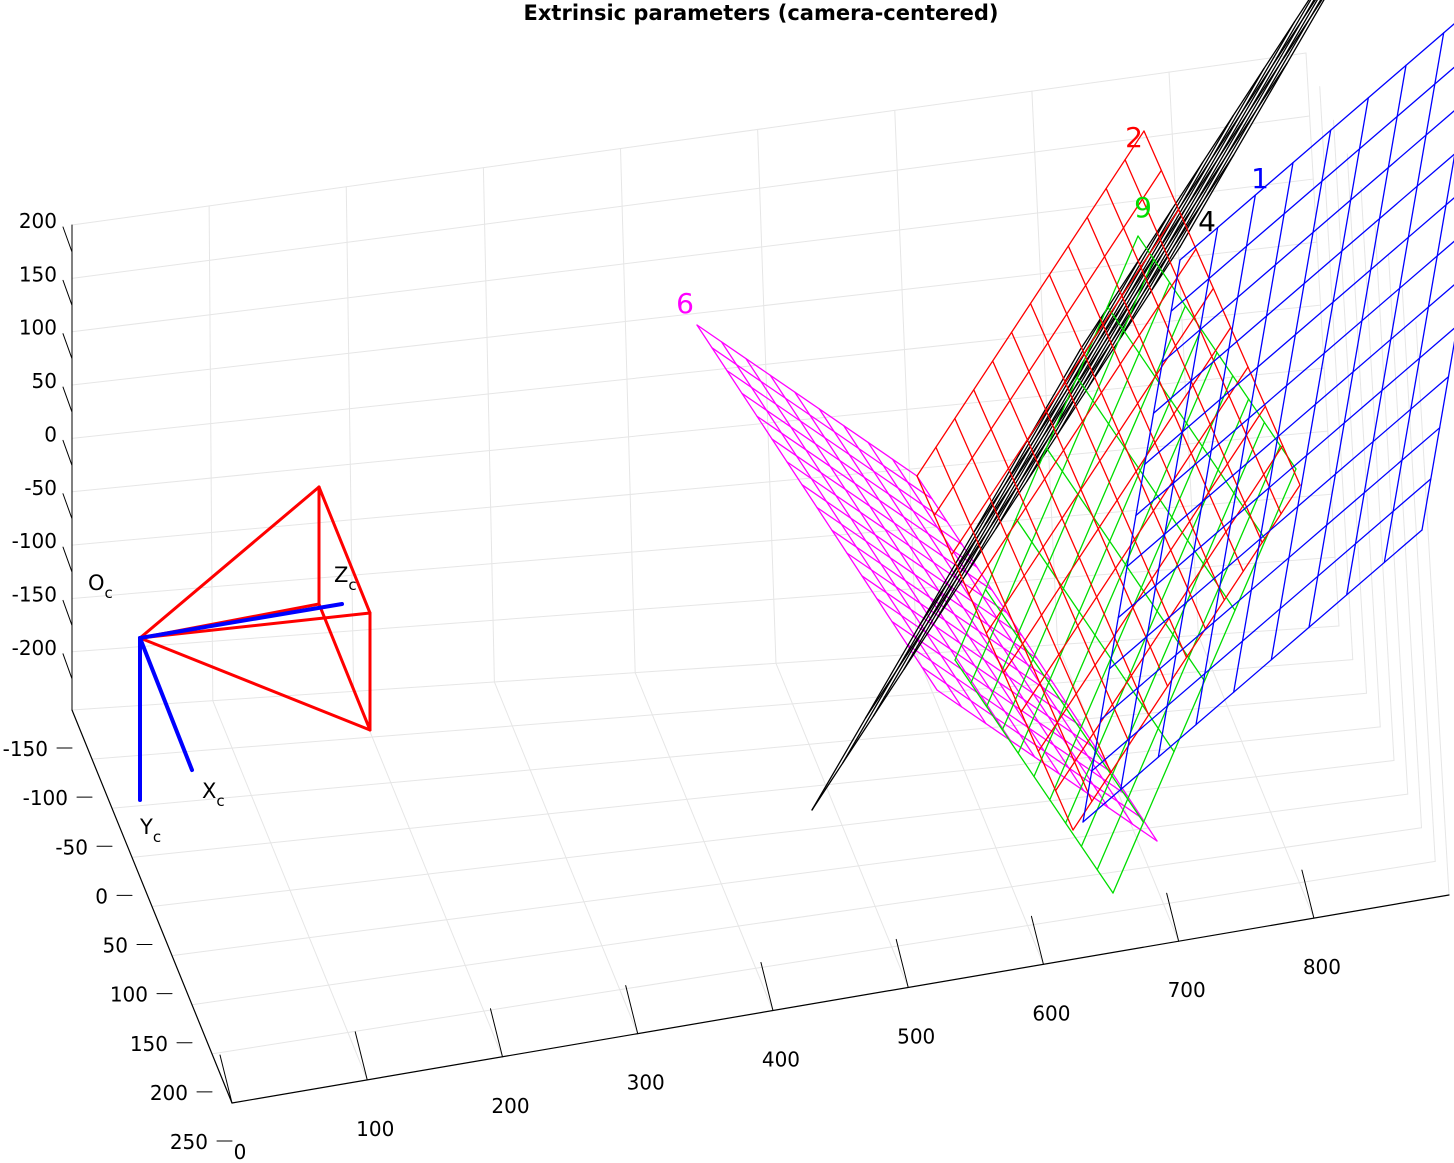 This screenshot has height=1163, width=1454. What do you see at coordinates (100, 586) in the screenshot?
I see `camera-origin-label: Oc` at bounding box center [100, 586].